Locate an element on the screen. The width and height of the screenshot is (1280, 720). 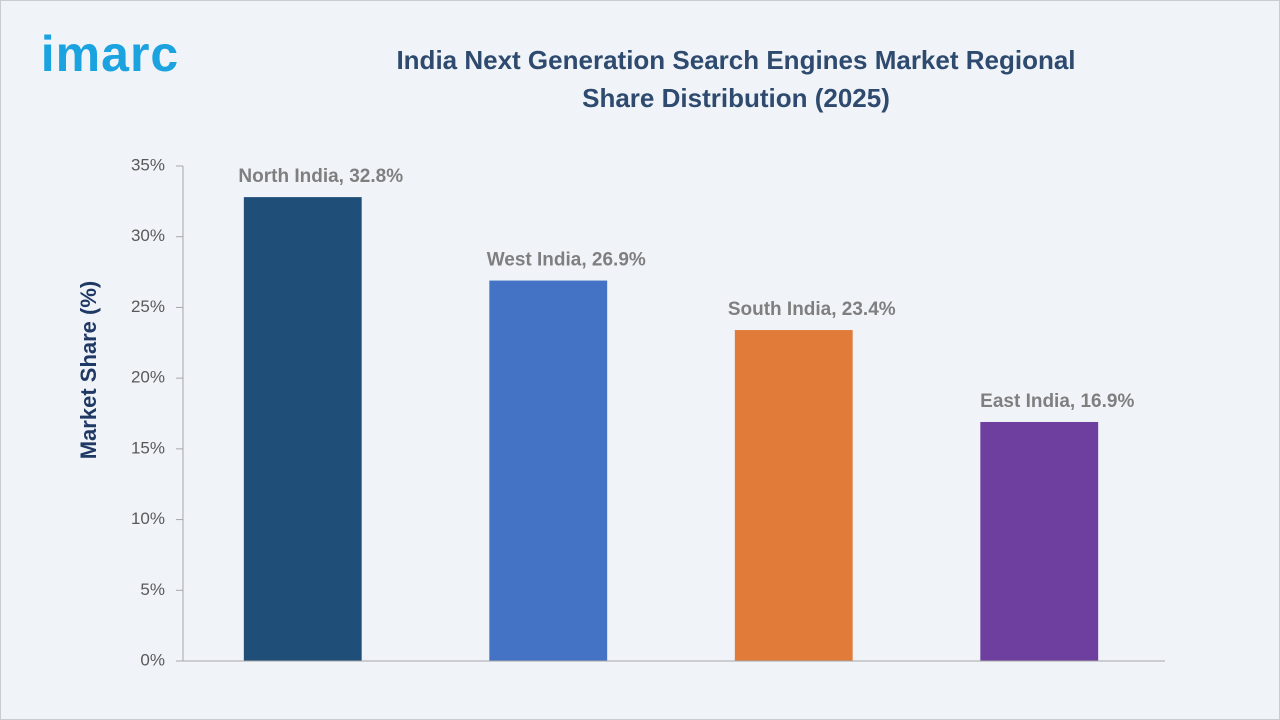
data-label: South India, 23.4% is located at coordinates (812, 309).